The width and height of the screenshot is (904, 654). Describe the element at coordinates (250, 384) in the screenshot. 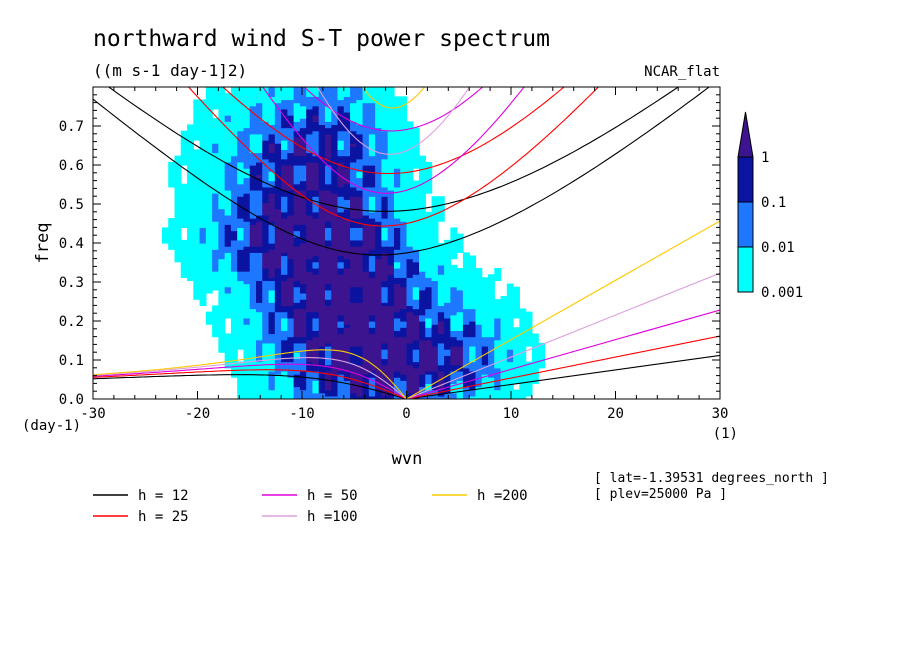

I see `rossby-wave-curve` at that location.